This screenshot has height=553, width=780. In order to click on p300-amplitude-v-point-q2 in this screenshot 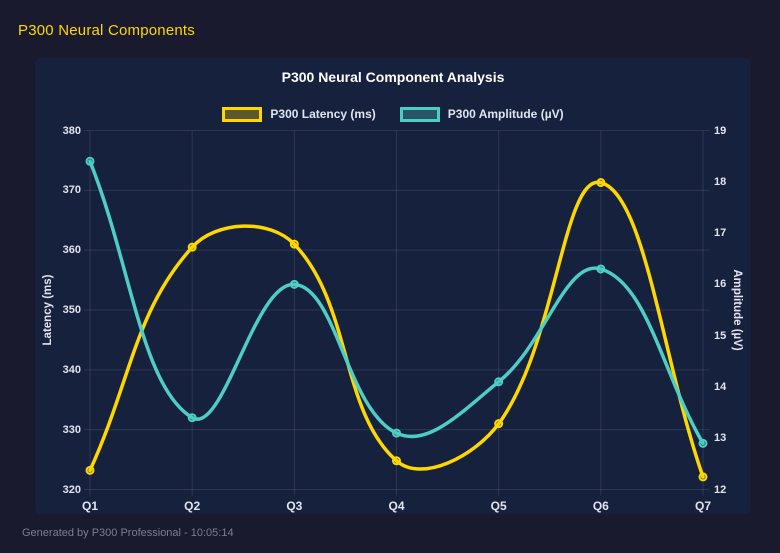, I will do `click(192, 418)`.